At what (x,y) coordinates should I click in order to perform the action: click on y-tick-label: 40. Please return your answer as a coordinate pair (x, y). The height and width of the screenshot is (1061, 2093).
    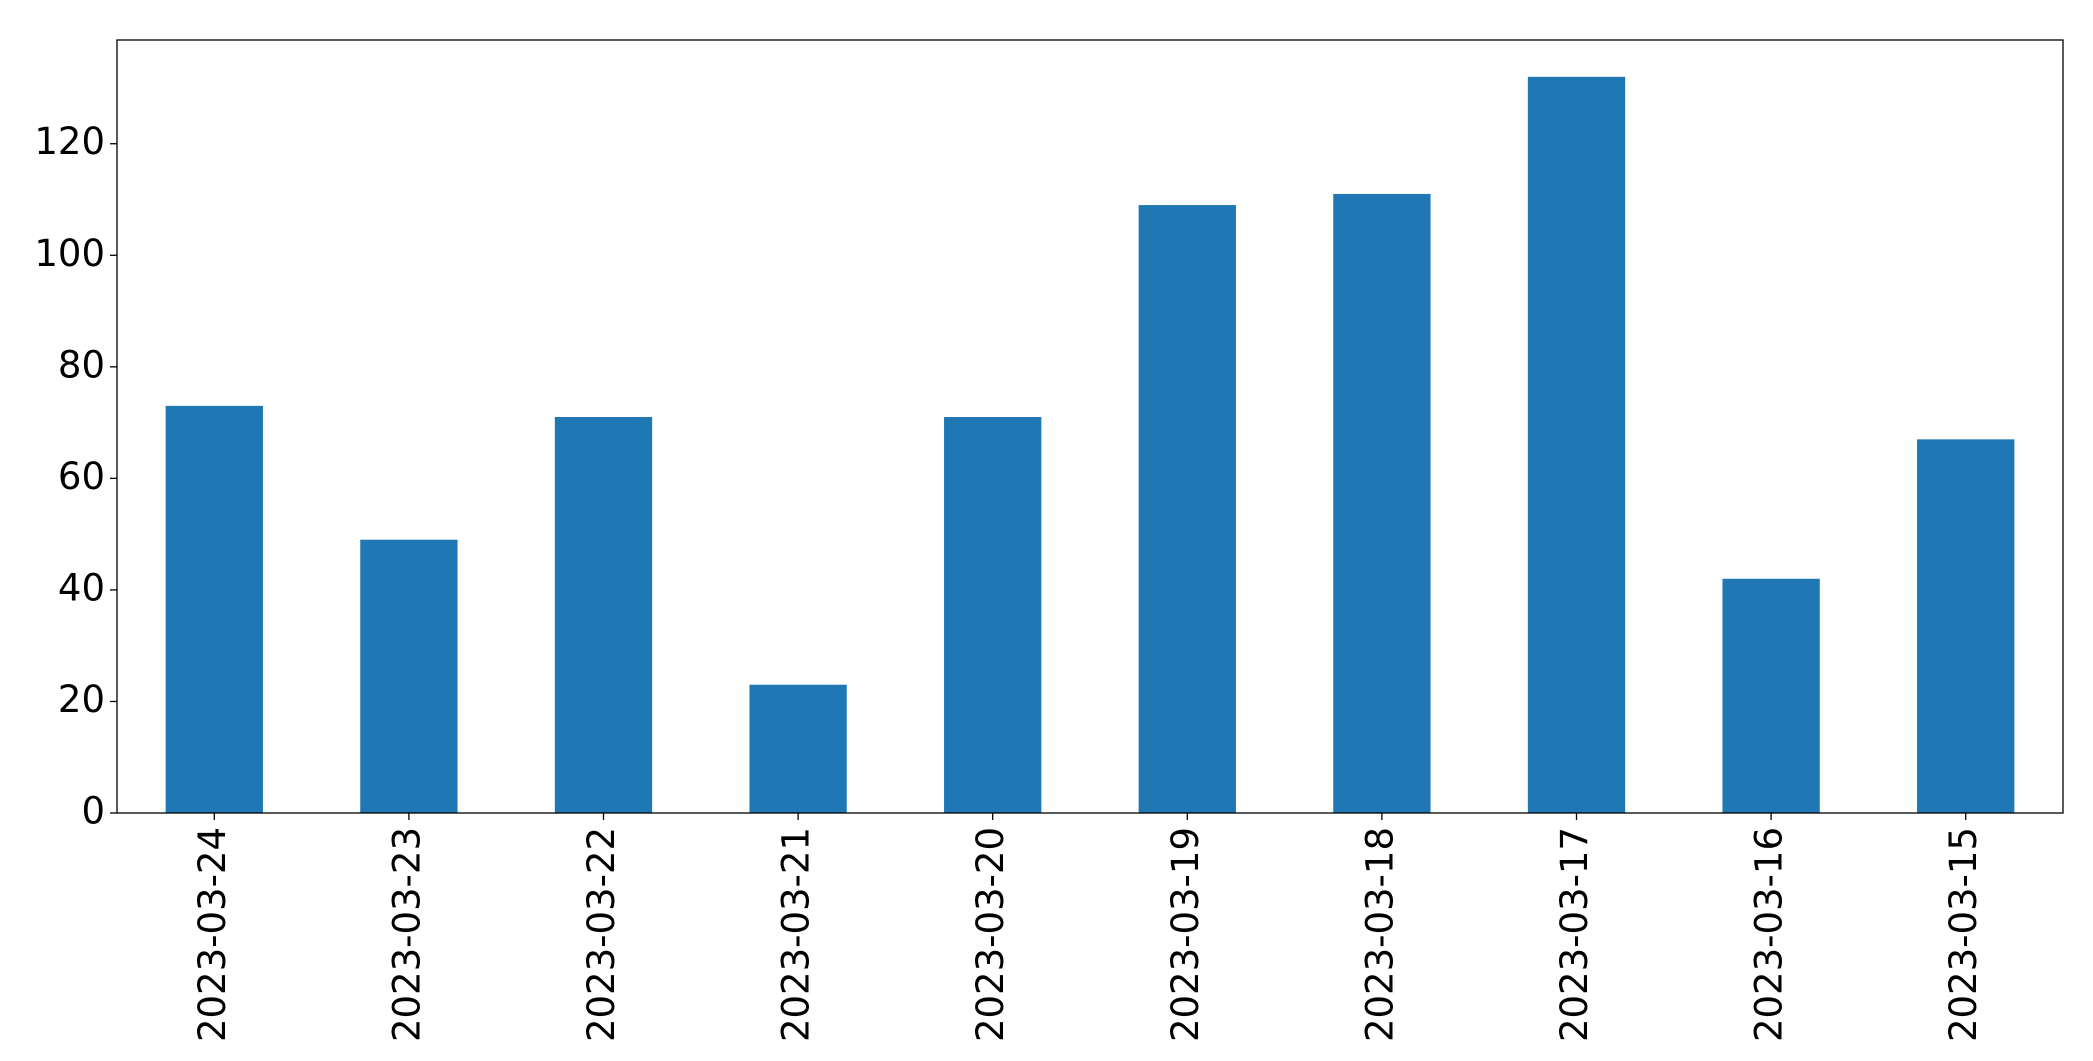
    Looking at the image, I should click on (81, 587).